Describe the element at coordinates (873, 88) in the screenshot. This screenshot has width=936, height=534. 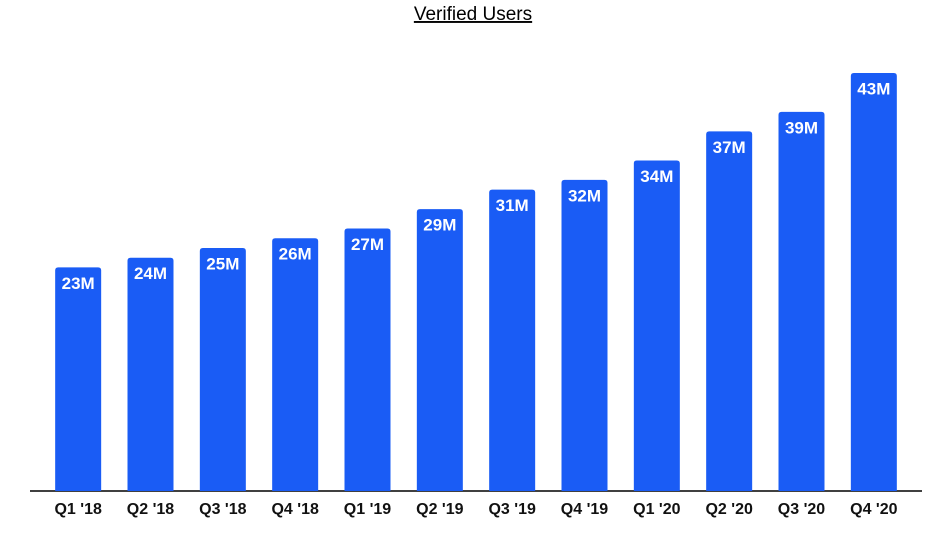
I see `value-label: 43M` at that location.